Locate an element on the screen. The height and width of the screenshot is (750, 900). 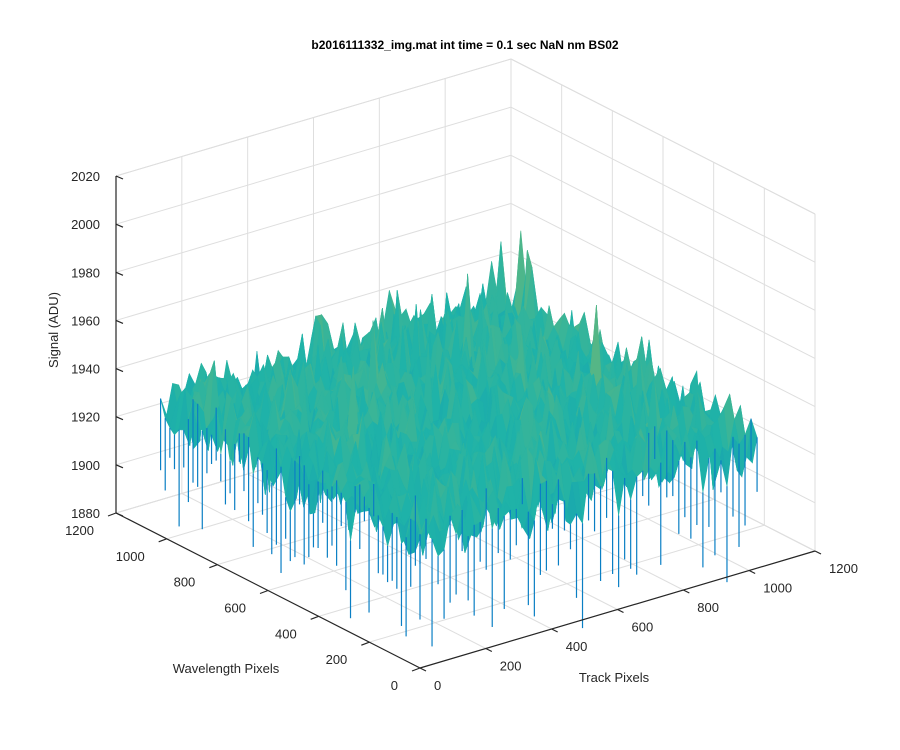
x-axis-label: Track Pixels is located at coordinates (614, 677).